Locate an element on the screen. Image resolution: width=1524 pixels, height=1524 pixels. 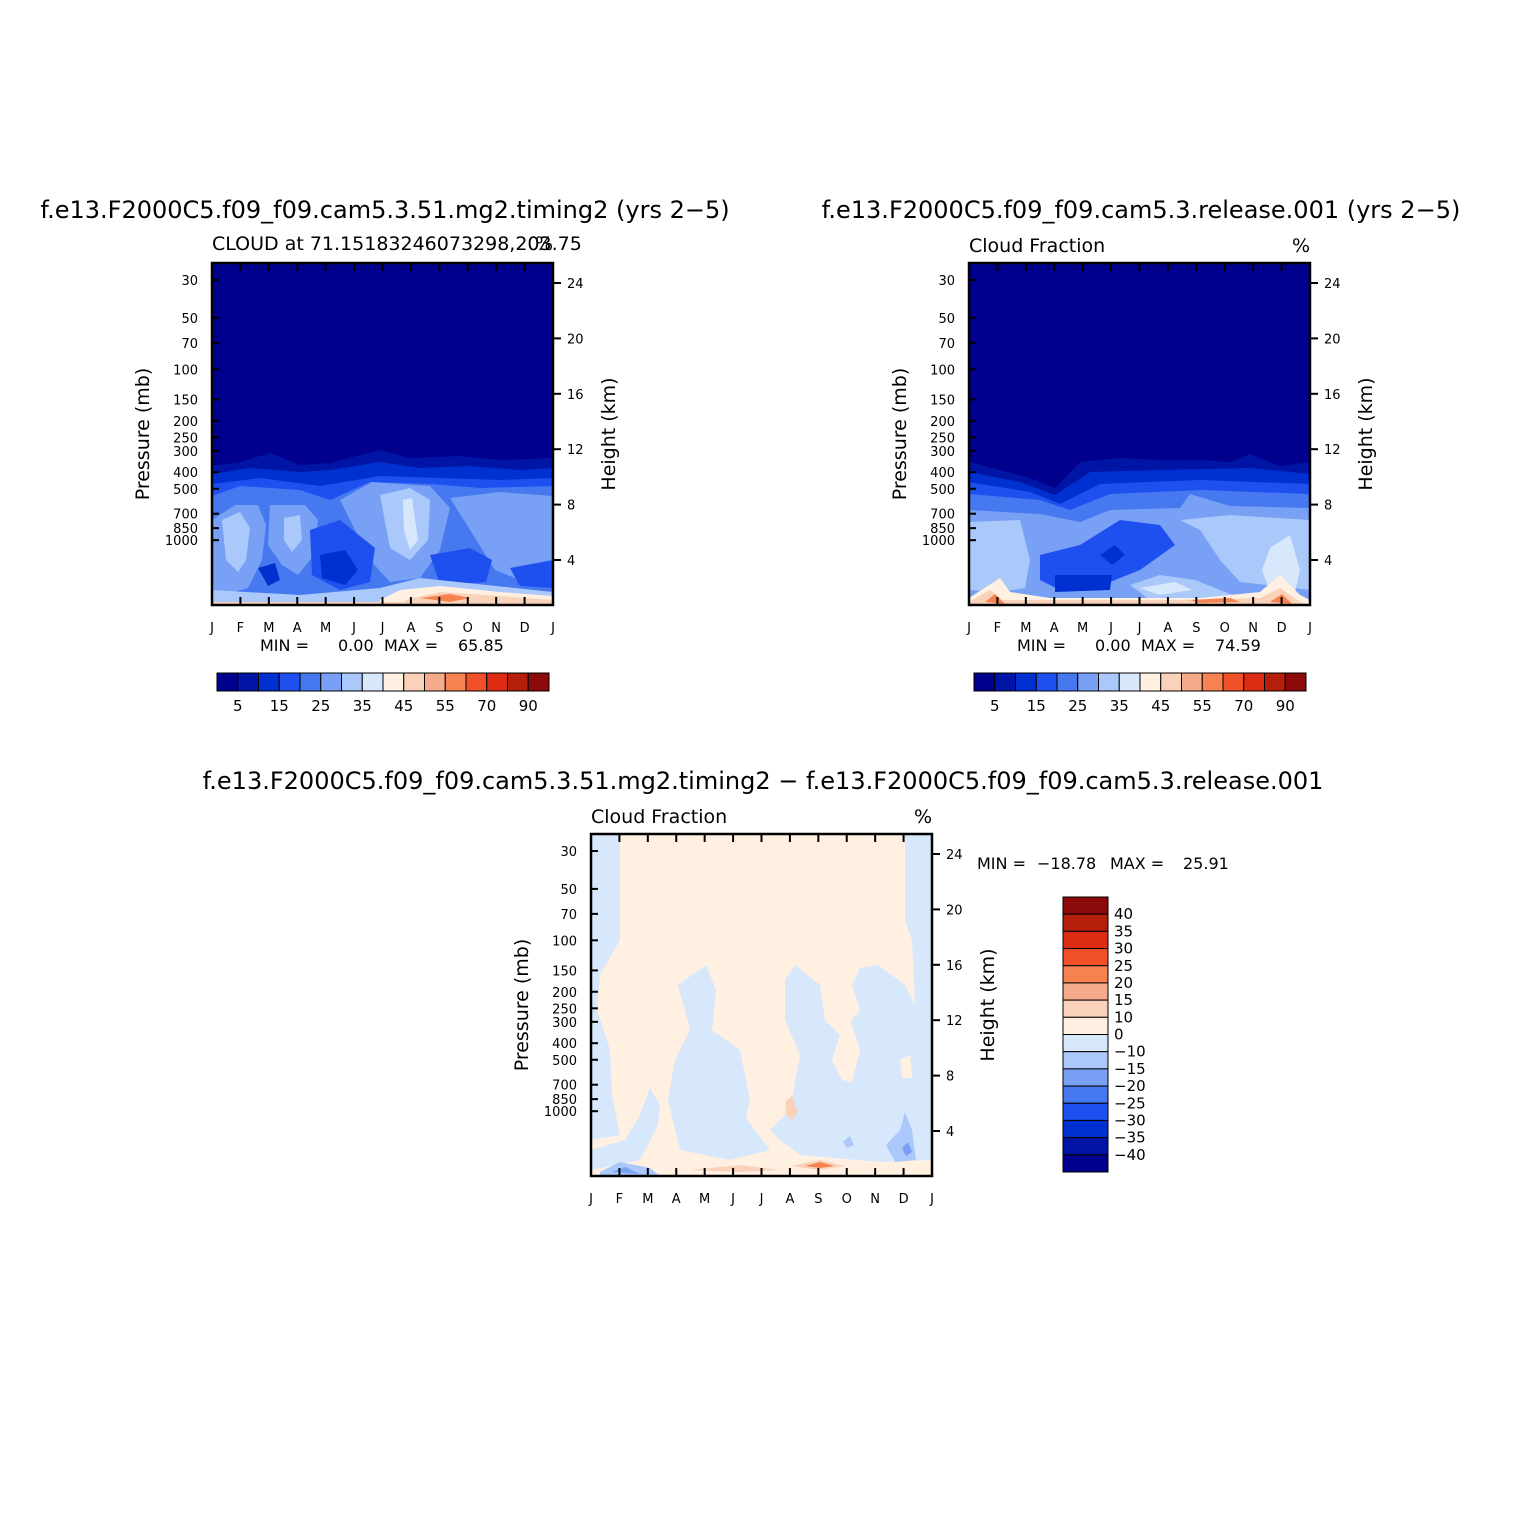
max-value: 25.91 is located at coordinates (1206, 863).